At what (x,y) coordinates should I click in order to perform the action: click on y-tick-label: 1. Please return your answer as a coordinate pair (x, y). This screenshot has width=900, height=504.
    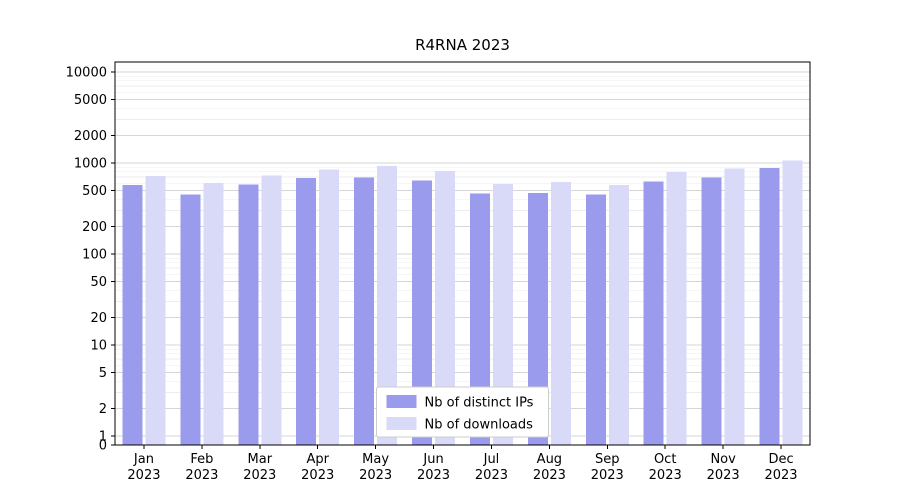
    Looking at the image, I should click on (103, 437).